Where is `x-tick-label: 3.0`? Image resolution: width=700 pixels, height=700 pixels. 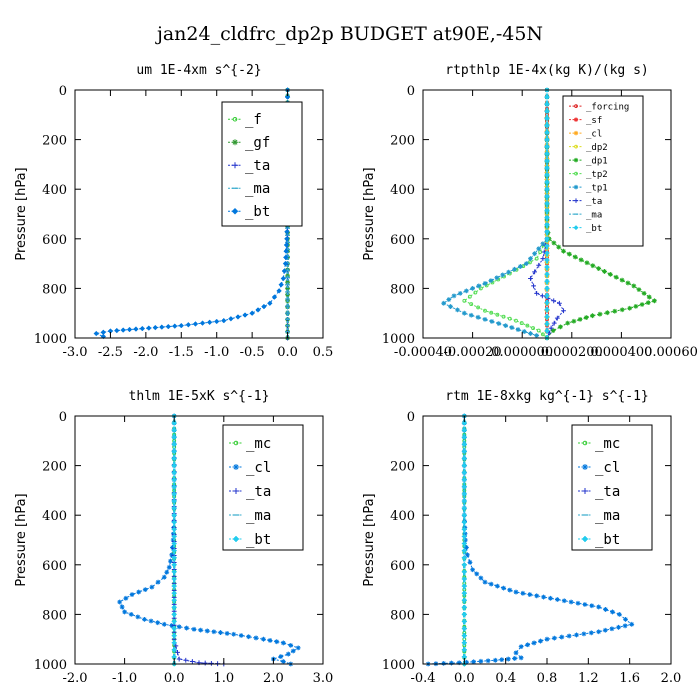
x-tick-label: 3.0 is located at coordinates (323, 678).